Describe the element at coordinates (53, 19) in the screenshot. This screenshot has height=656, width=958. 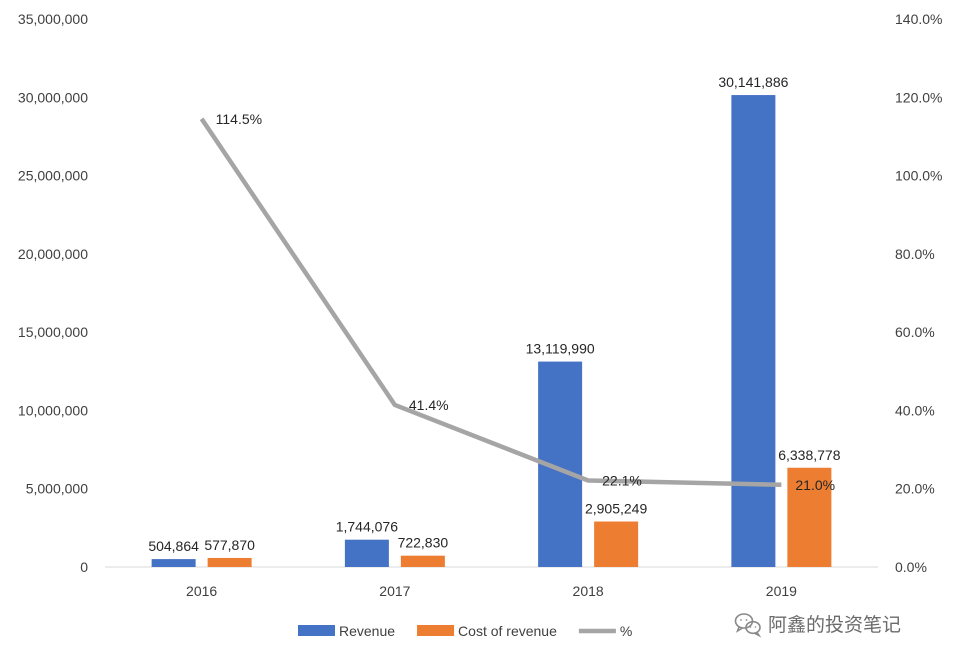
I see `left-tick-label: 35,000,000` at that location.